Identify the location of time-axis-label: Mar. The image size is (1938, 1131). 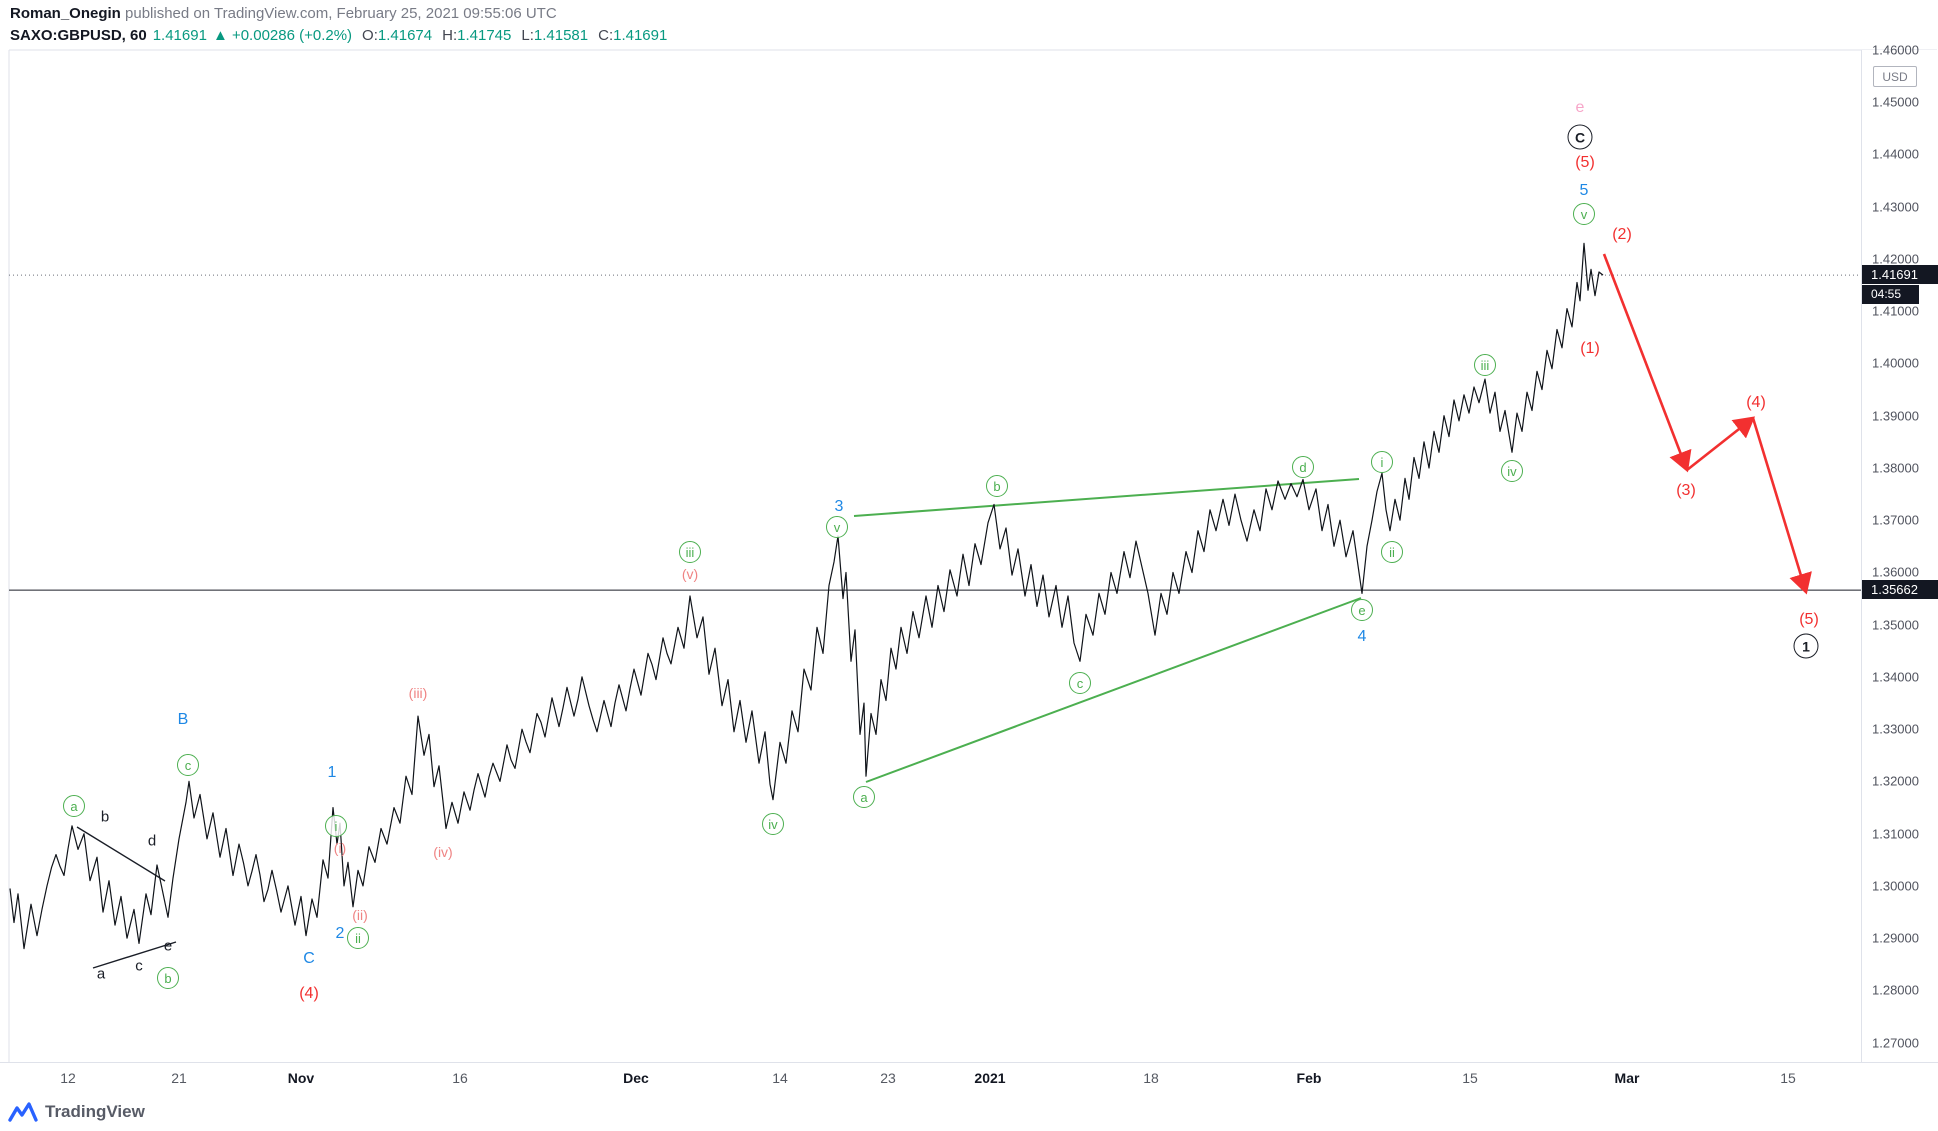
(1627, 1078).